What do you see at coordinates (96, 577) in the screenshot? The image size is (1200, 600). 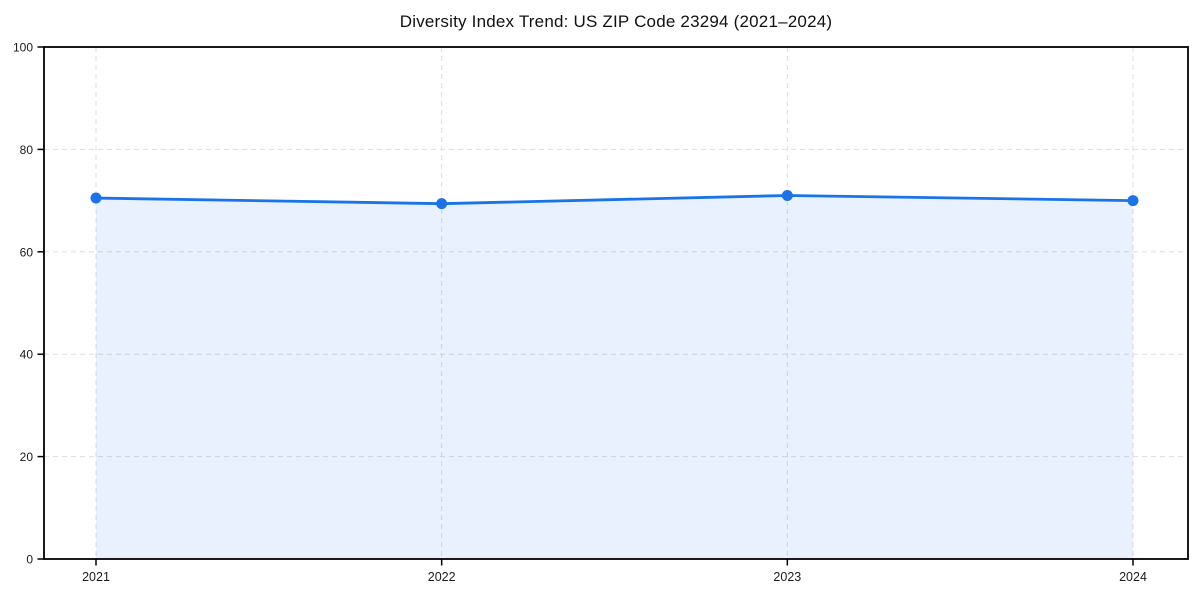 I see `x-tick-label: 2021` at bounding box center [96, 577].